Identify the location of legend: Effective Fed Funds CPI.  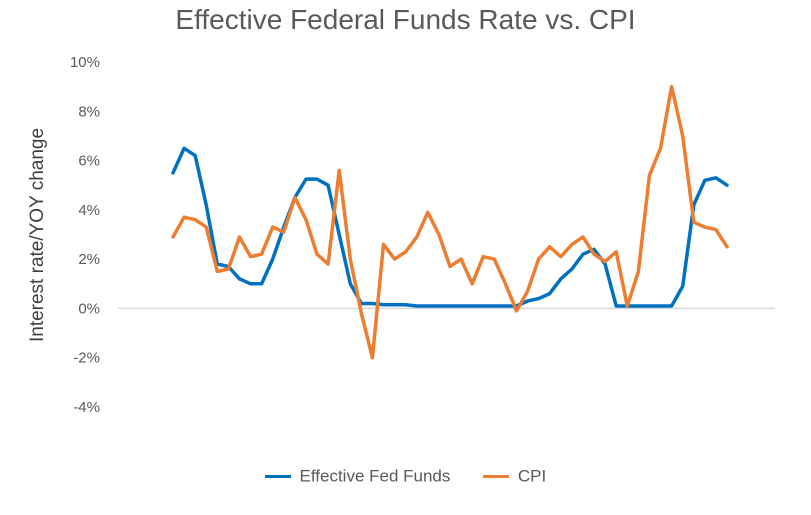
(405, 476).